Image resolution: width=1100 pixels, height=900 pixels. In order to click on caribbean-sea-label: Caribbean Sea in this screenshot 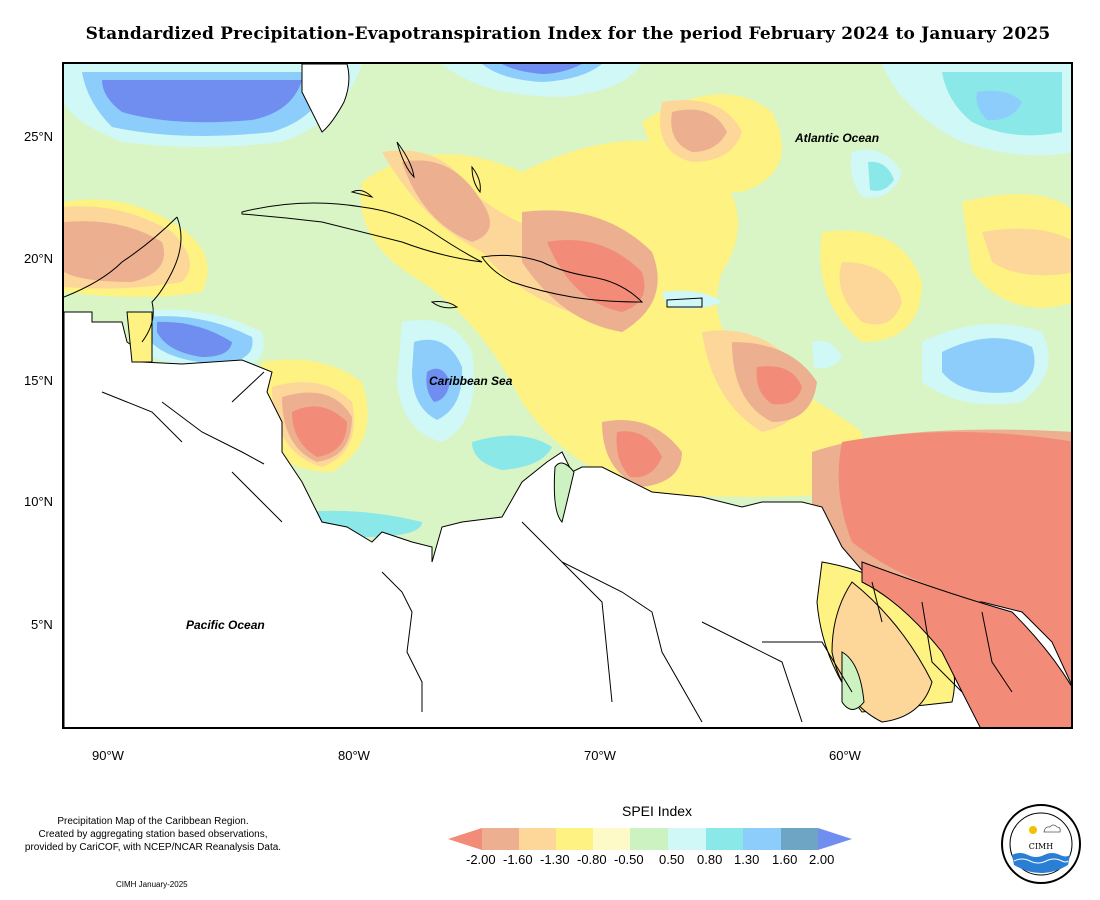, I will do `click(471, 381)`.